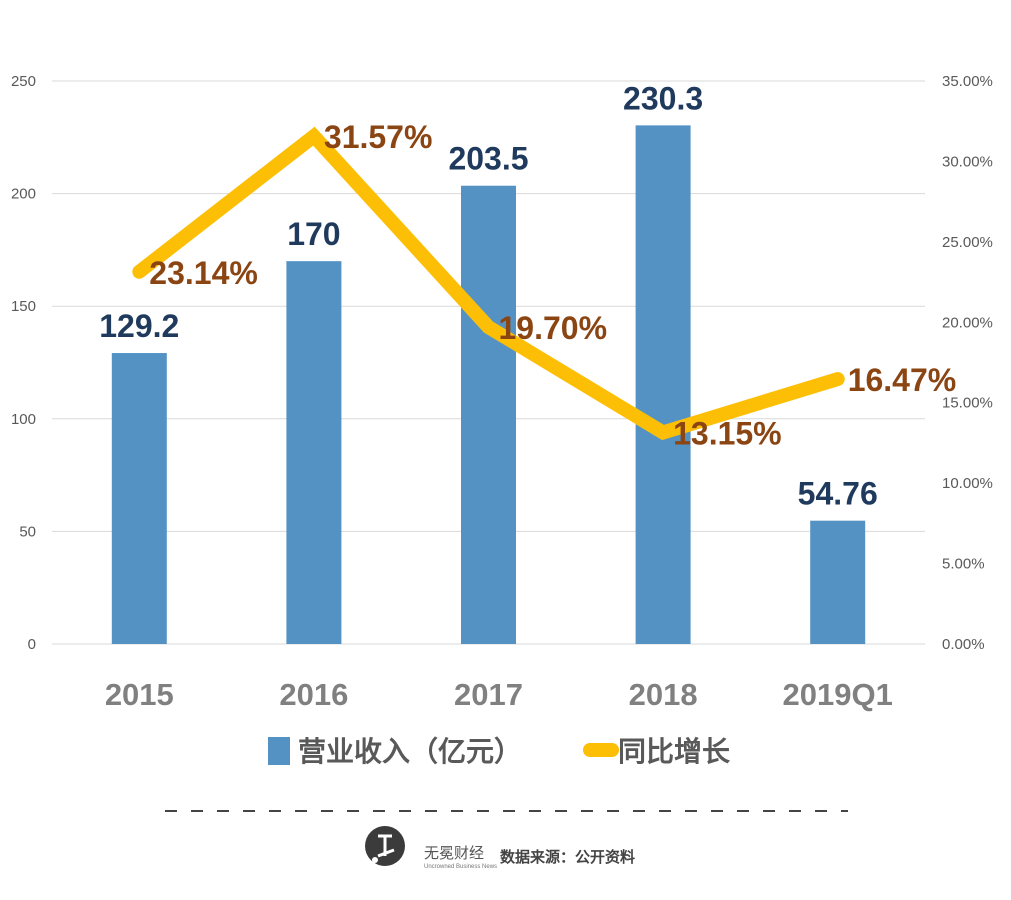  I want to click on left-tick-label: 150, so click(23, 306).